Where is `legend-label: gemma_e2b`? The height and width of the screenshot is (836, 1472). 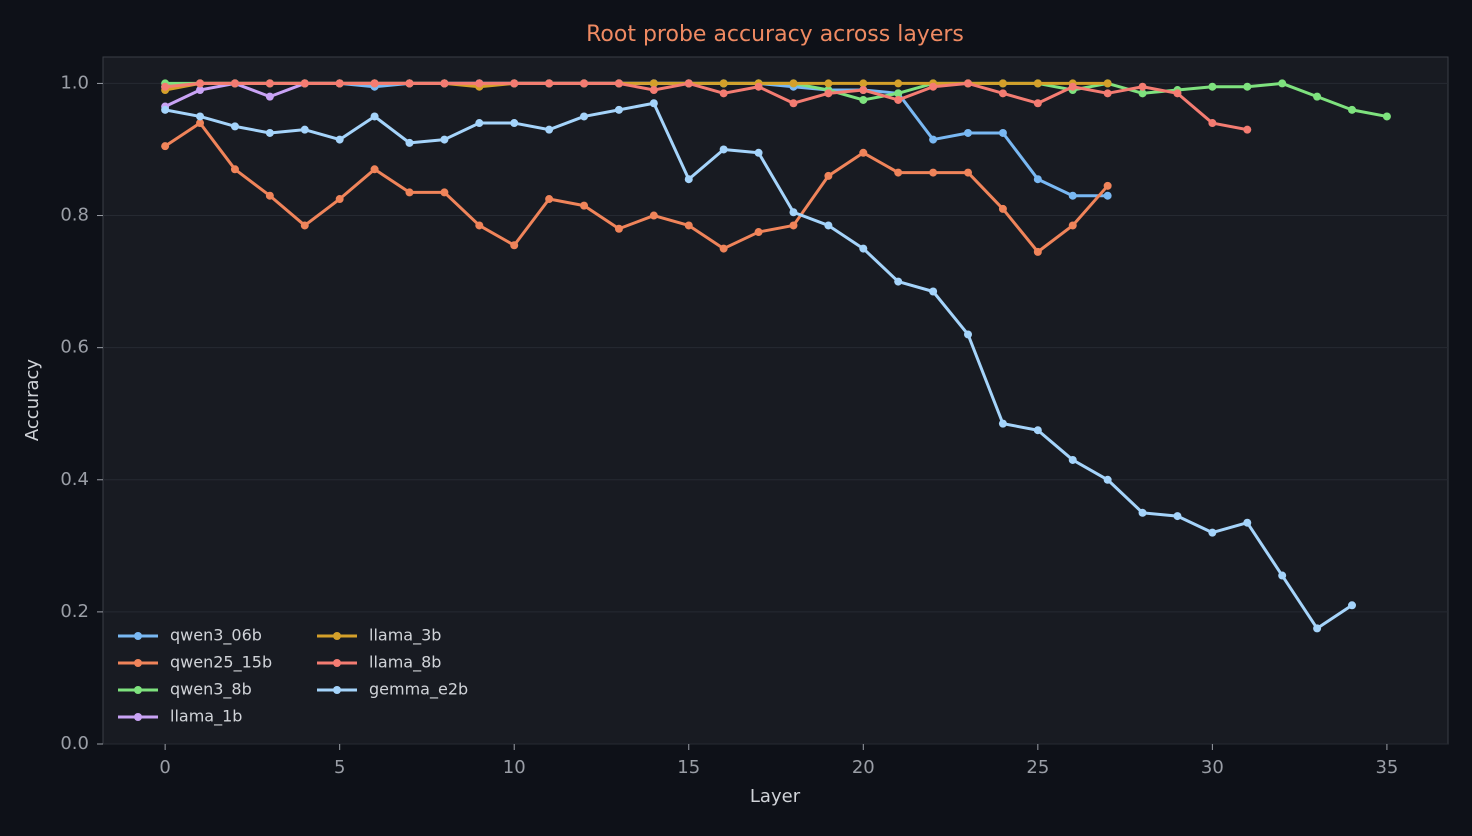 legend-label: gemma_e2b is located at coordinates (418, 690).